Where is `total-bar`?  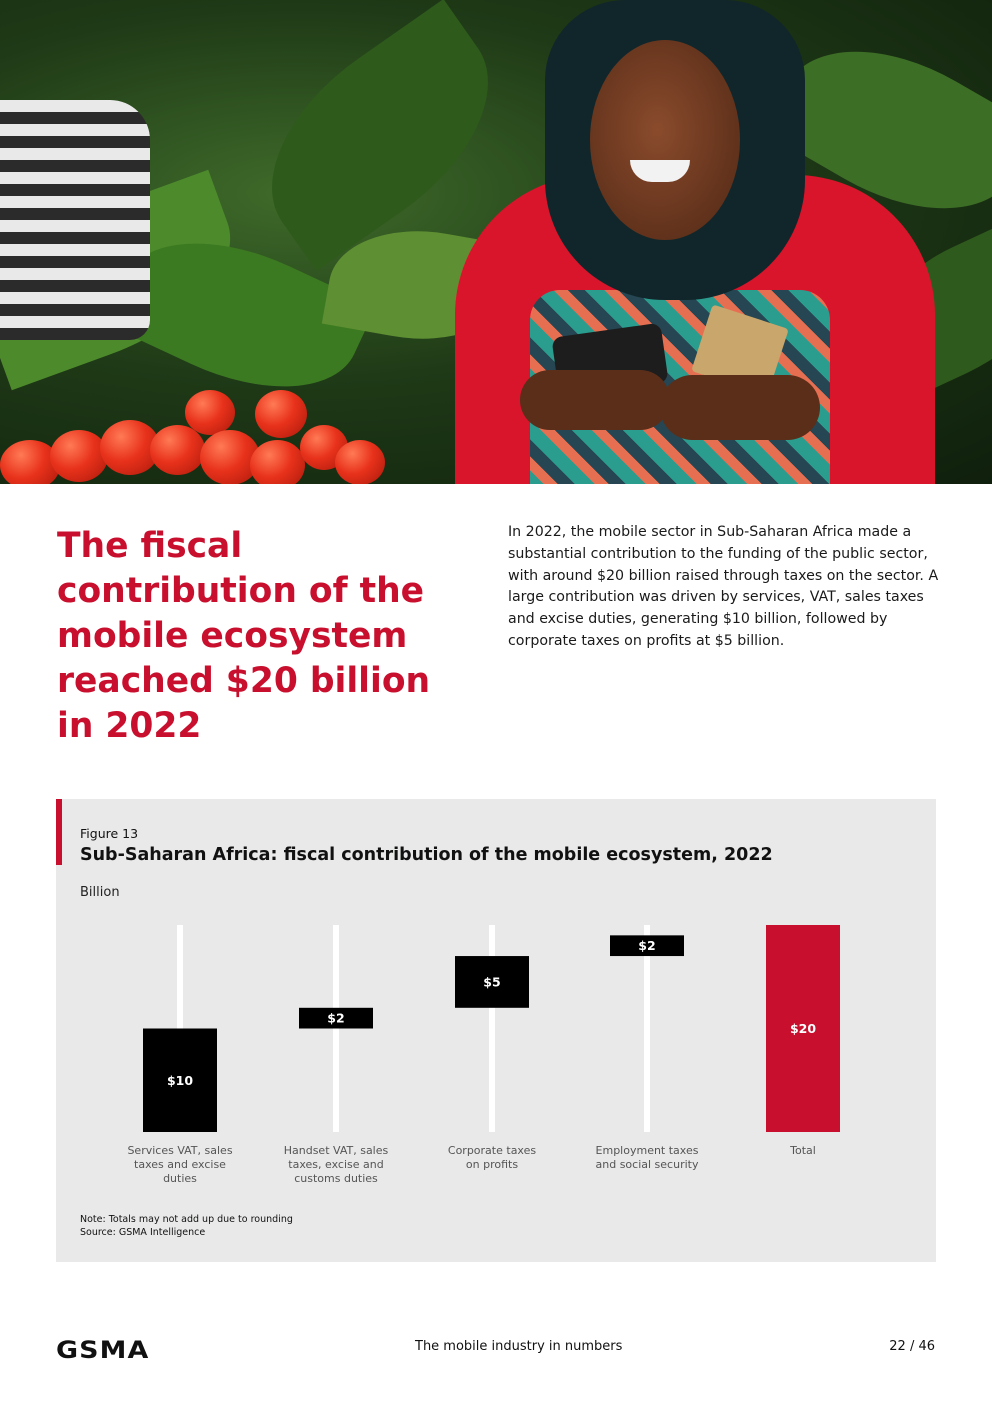
total-bar is located at coordinates (803, 1028).